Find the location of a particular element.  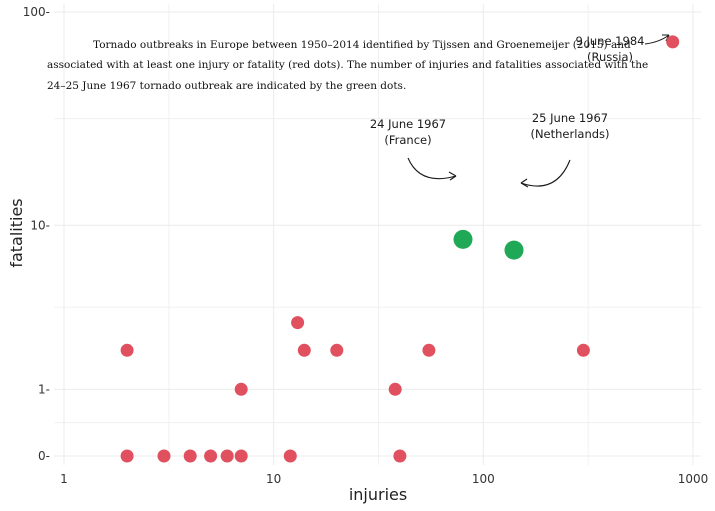

annotation-label: (Netherlands) is located at coordinates (569, 134).